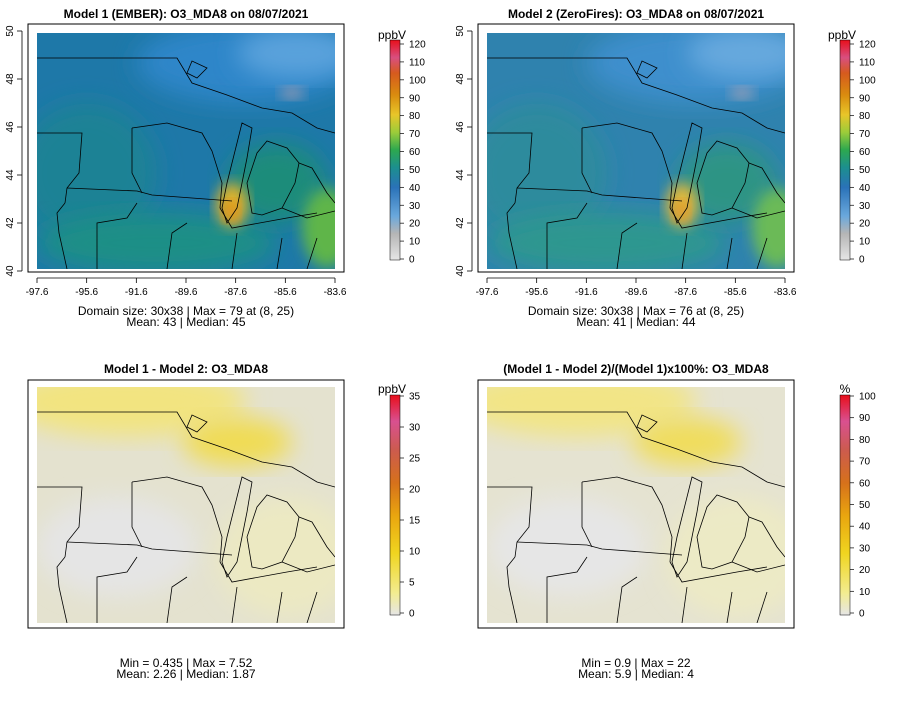 The height and width of the screenshot is (707, 900). I want to click on stats-line-1: Domain size: 30x38 | Max = 79 at (8, 25), so click(186, 311).